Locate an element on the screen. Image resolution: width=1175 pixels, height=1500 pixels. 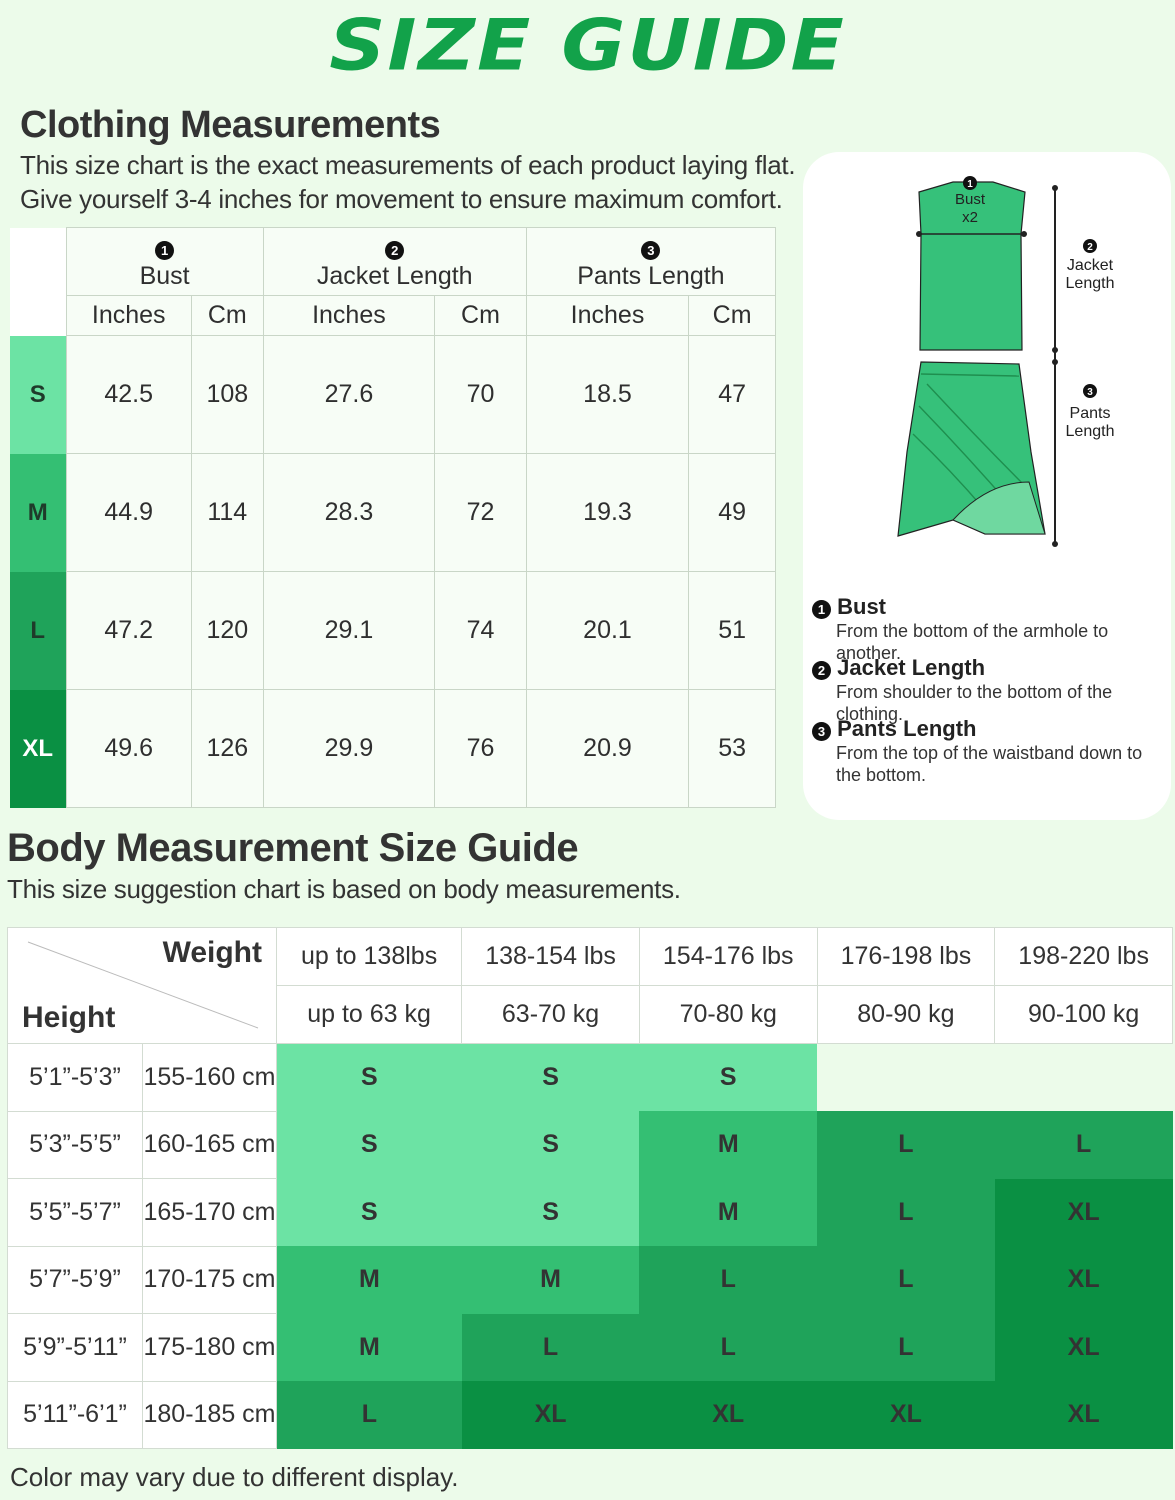
weight-kg-header: 63-70 kg is located at coordinates (550, 1014).